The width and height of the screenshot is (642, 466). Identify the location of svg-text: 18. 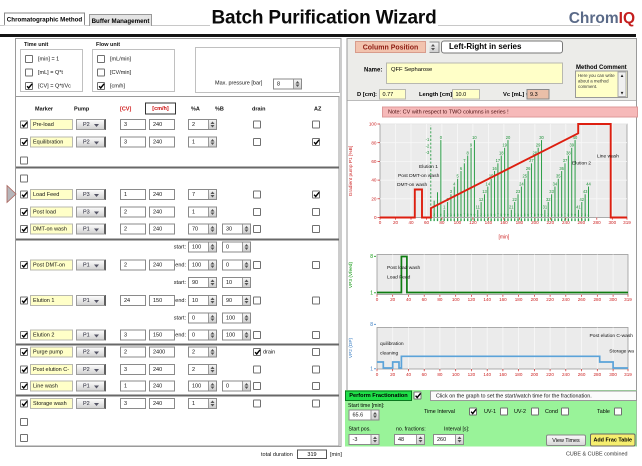
(501, 152).